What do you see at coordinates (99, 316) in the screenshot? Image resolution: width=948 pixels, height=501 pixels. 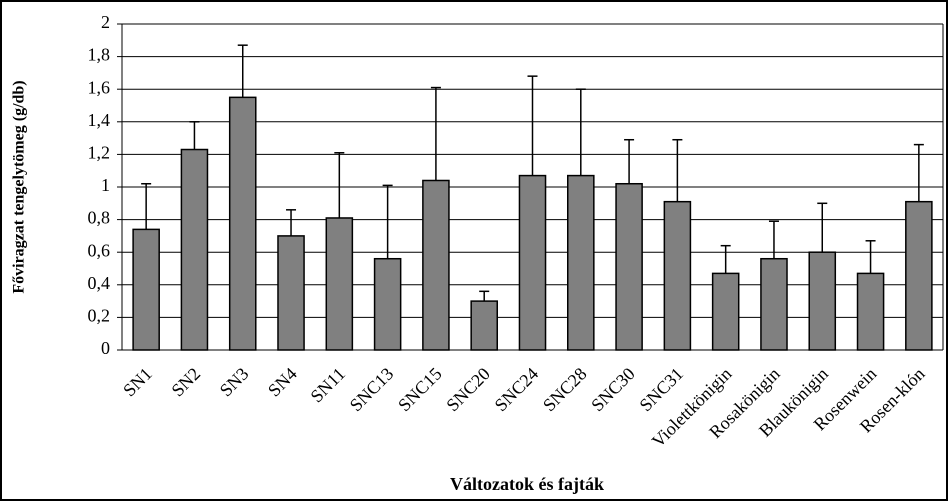 I see `y-tick-label: 0,2` at bounding box center [99, 316].